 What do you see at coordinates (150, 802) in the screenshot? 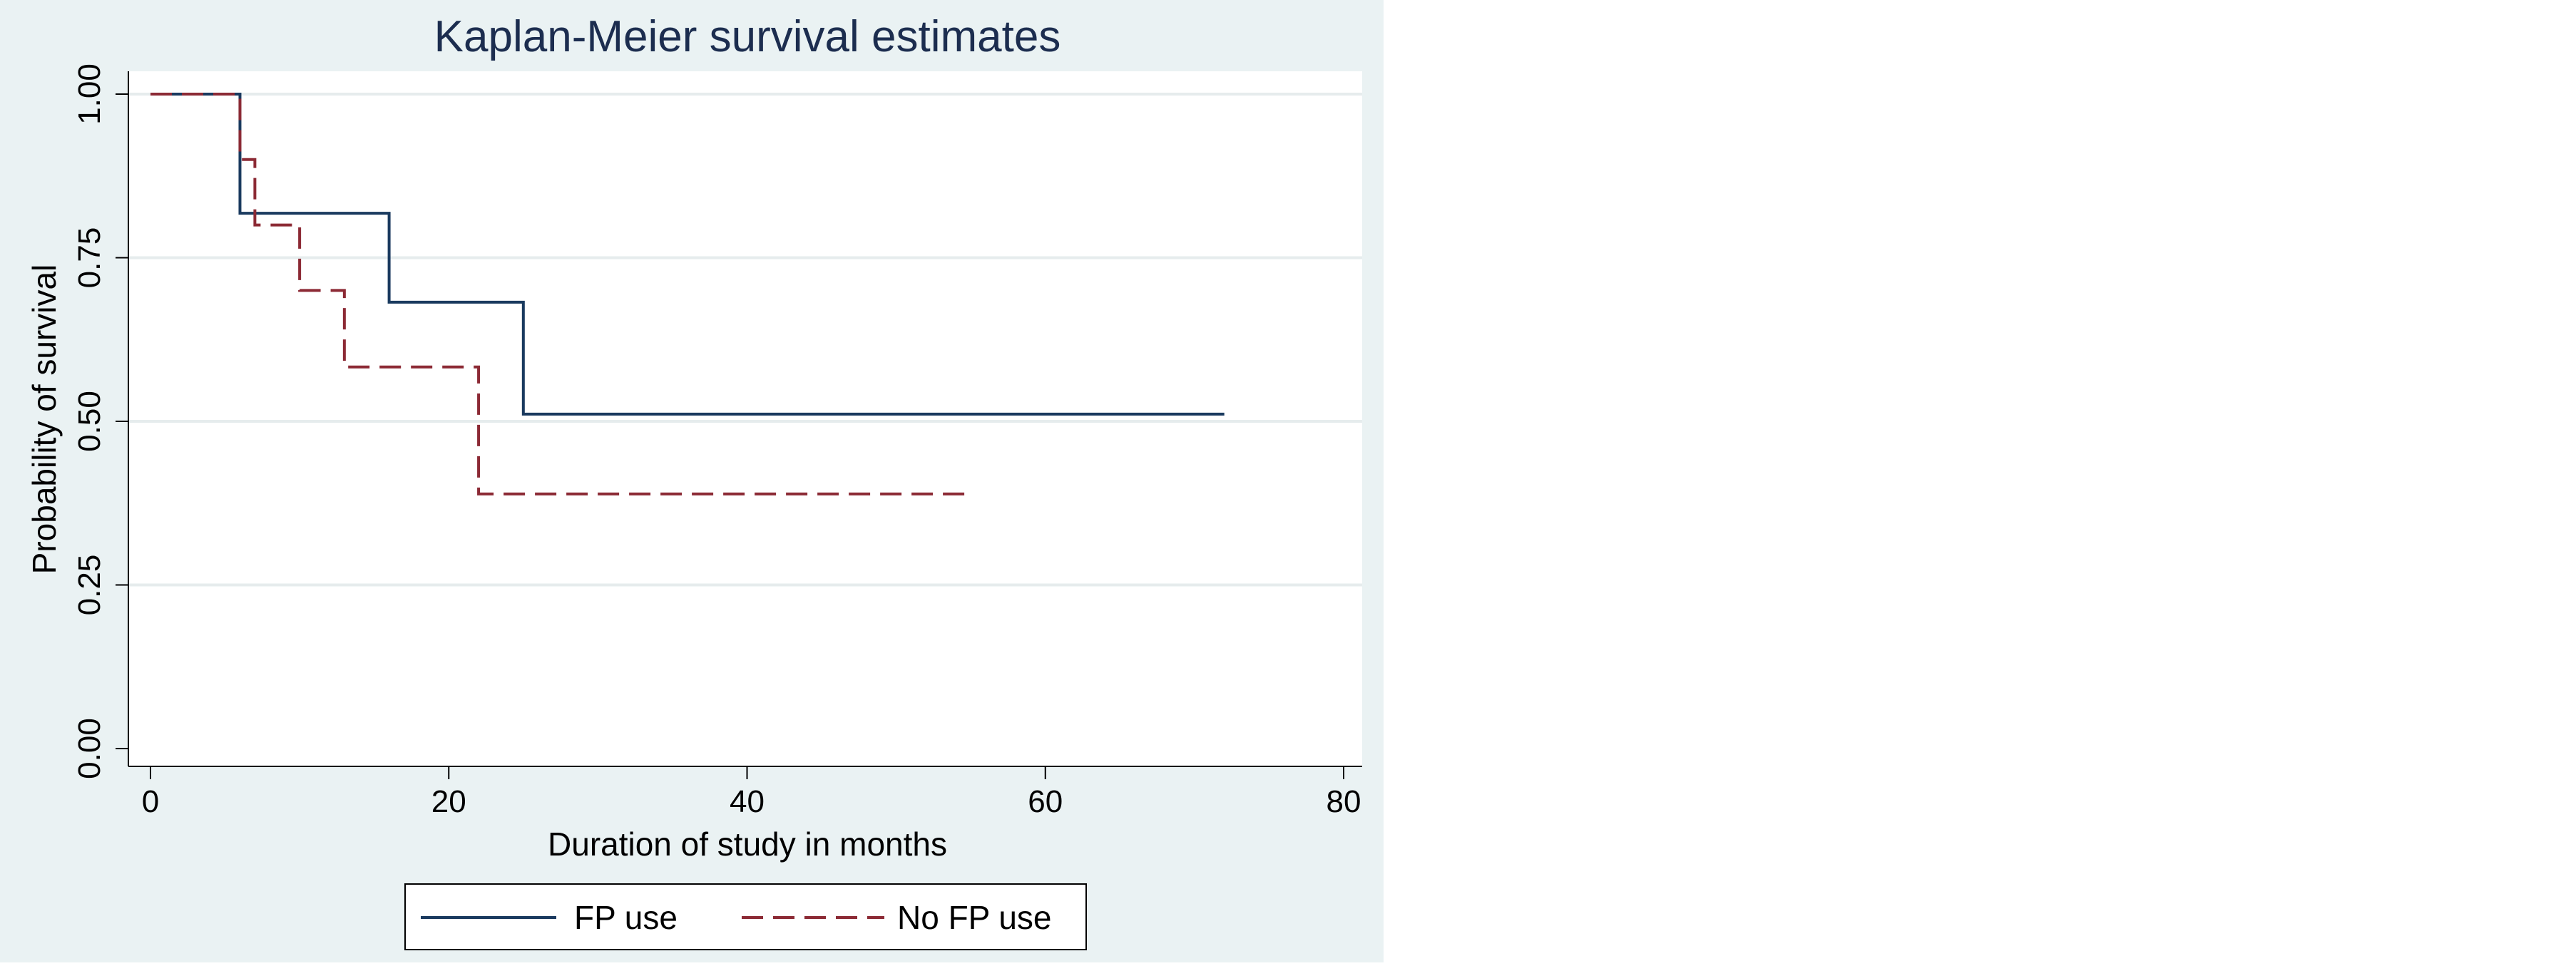
I see `x-tick-label-0: 0` at bounding box center [150, 802].